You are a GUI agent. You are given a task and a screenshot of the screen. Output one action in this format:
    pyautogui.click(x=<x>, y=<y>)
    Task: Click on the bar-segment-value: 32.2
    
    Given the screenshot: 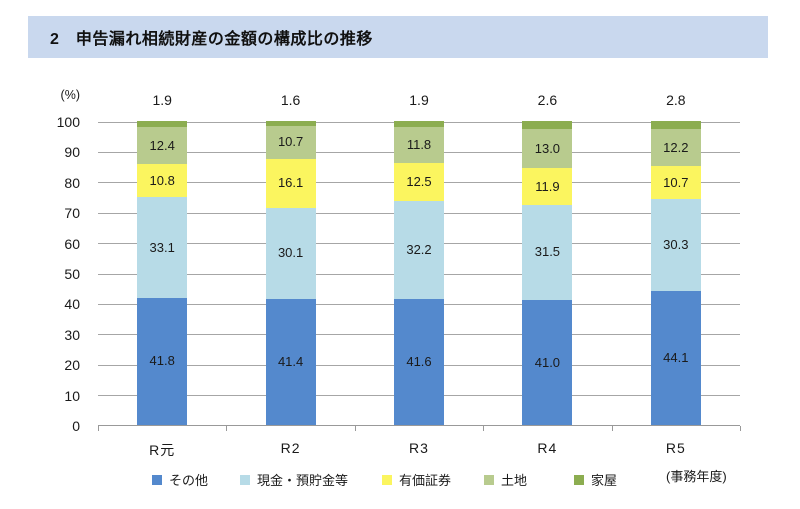 What is the action you would take?
    pyautogui.click(x=419, y=249)
    